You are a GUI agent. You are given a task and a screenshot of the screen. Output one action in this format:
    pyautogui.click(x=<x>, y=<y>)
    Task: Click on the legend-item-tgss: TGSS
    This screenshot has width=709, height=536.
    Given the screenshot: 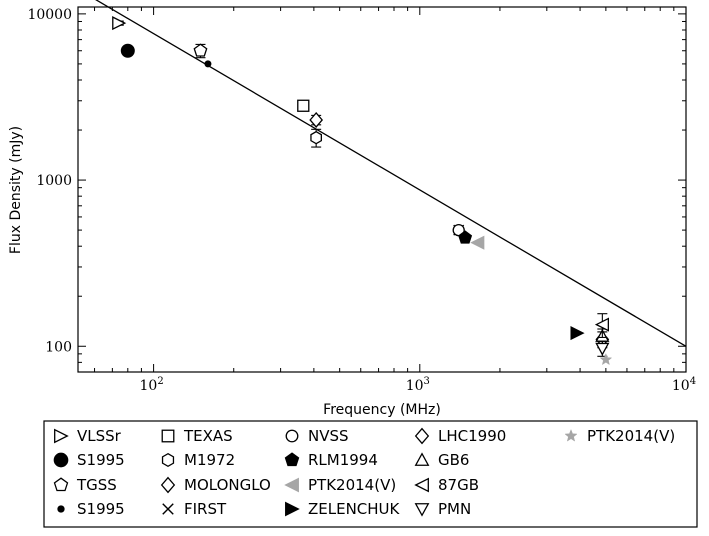 What is the action you would take?
    pyautogui.click(x=85, y=485)
    